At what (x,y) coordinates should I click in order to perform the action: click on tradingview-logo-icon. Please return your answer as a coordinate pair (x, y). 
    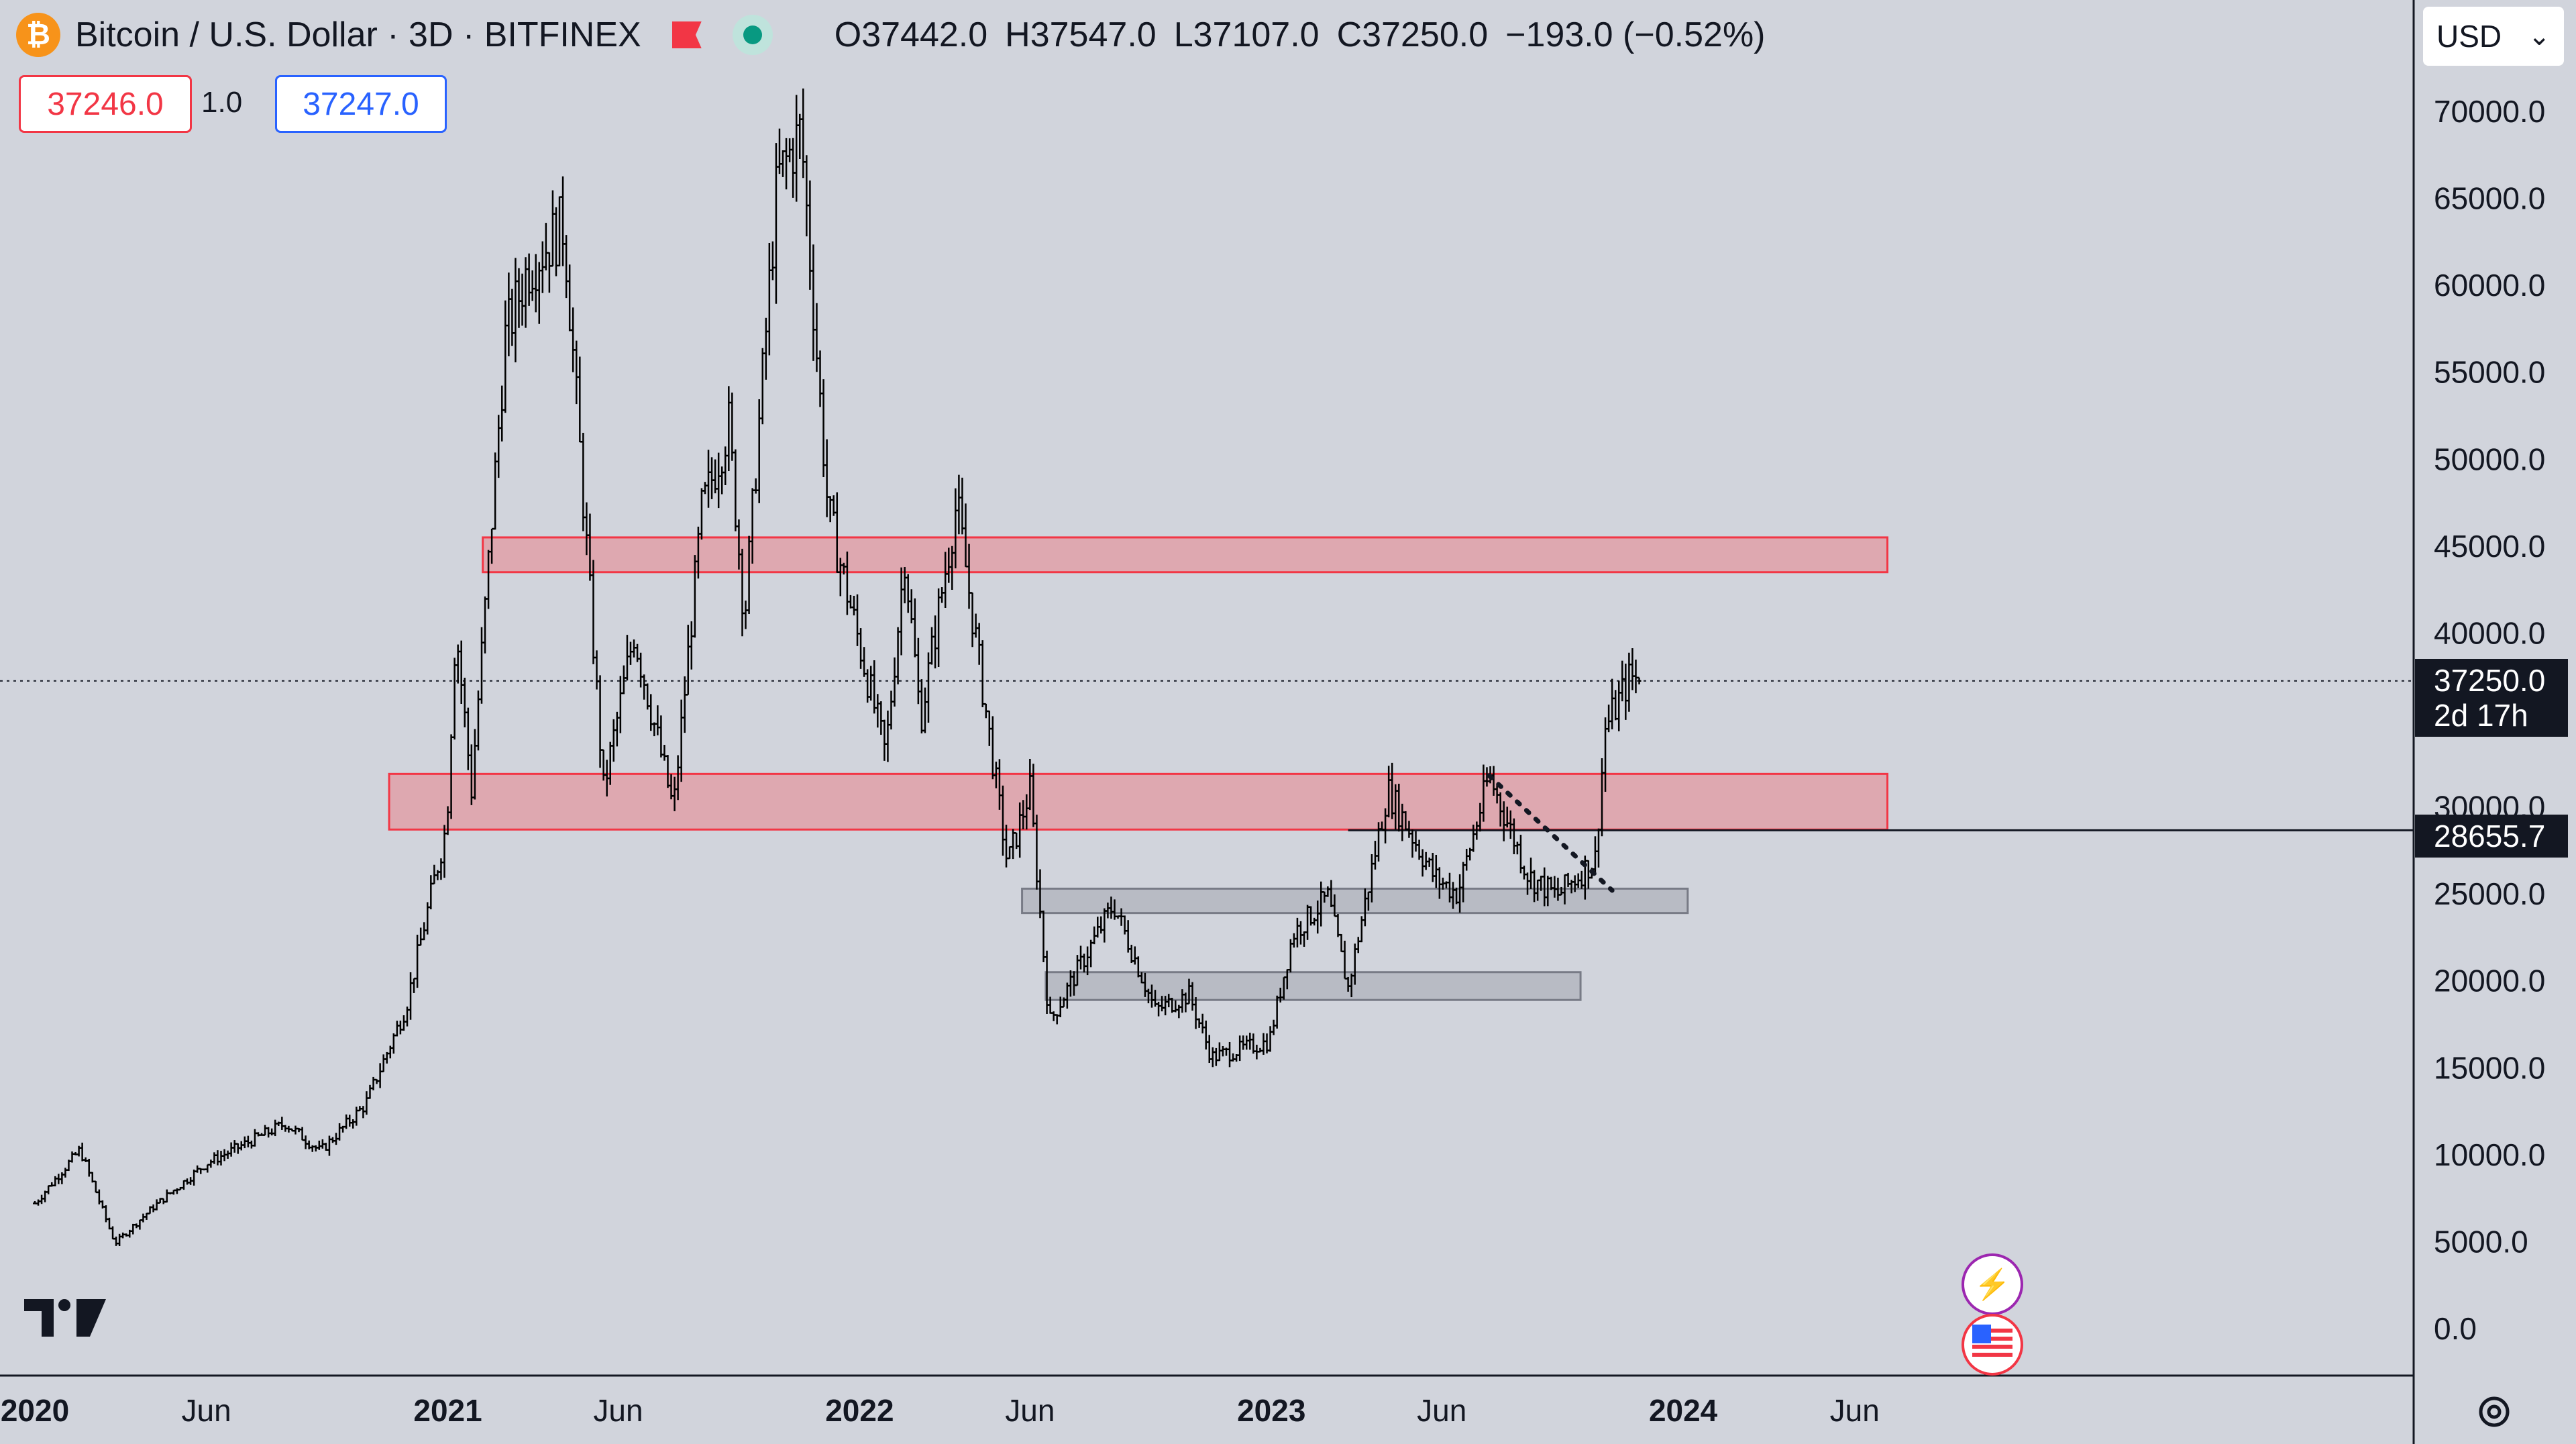
    Looking at the image, I should click on (65, 1318).